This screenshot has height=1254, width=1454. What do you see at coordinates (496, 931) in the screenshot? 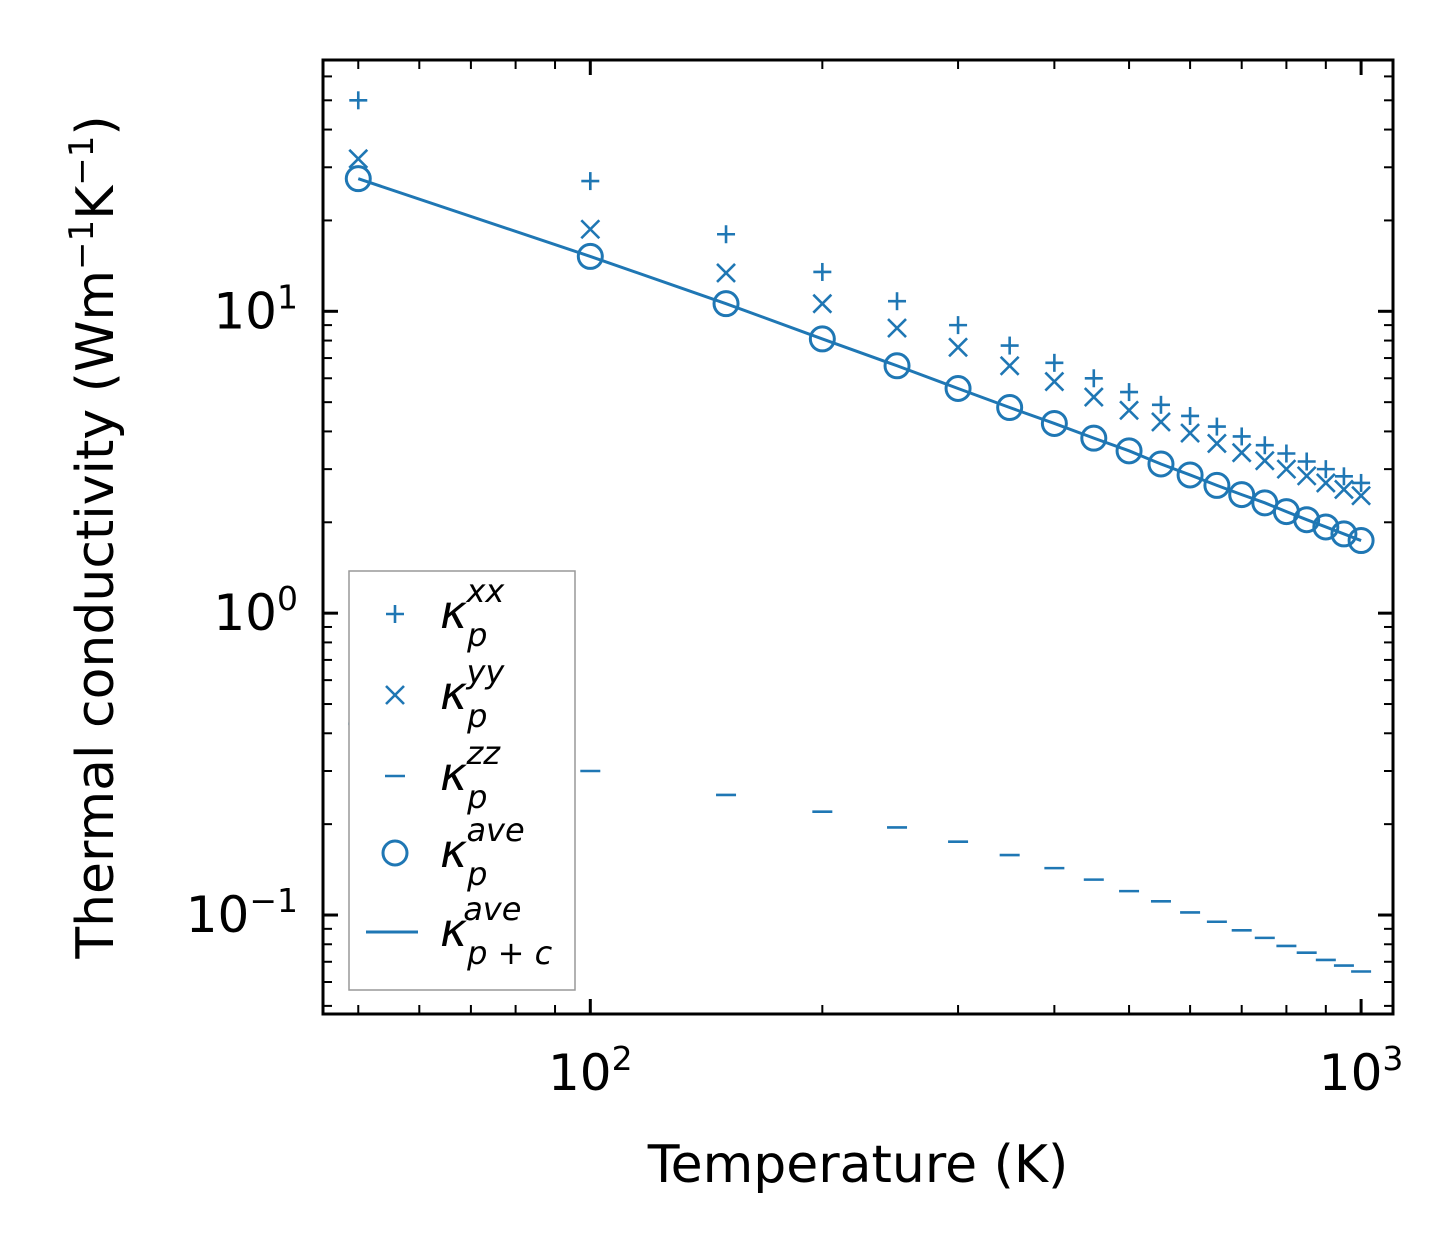
I see `legend-label: κp + c ave` at bounding box center [496, 931].